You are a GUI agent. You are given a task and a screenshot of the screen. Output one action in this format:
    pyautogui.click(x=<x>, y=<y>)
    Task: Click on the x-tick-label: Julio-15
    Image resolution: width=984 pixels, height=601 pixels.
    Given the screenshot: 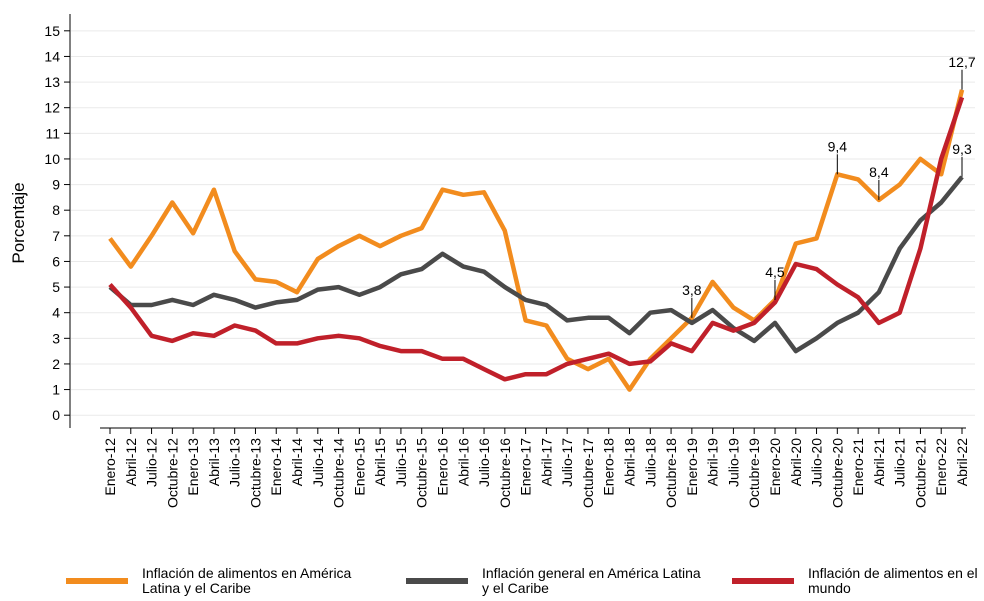 What is the action you would take?
    pyautogui.click(x=401, y=462)
    